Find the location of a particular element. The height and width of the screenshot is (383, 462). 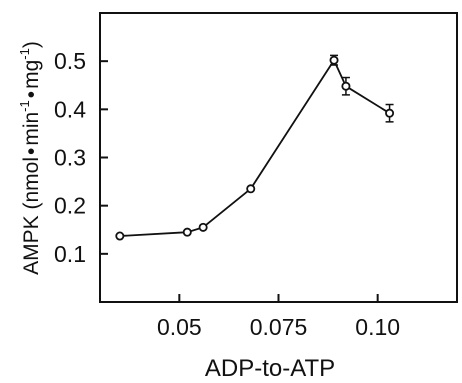

x-tick-label: 0.075 is located at coordinates (279, 327).